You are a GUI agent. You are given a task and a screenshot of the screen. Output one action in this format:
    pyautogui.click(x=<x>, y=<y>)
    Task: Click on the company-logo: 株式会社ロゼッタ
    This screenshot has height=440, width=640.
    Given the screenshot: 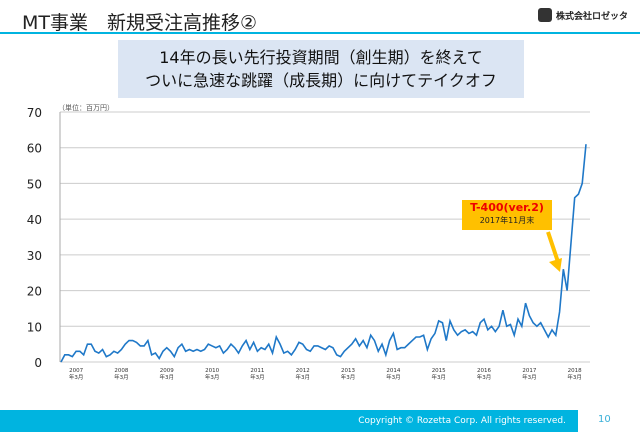 What is the action you would take?
    pyautogui.click(x=582, y=15)
    